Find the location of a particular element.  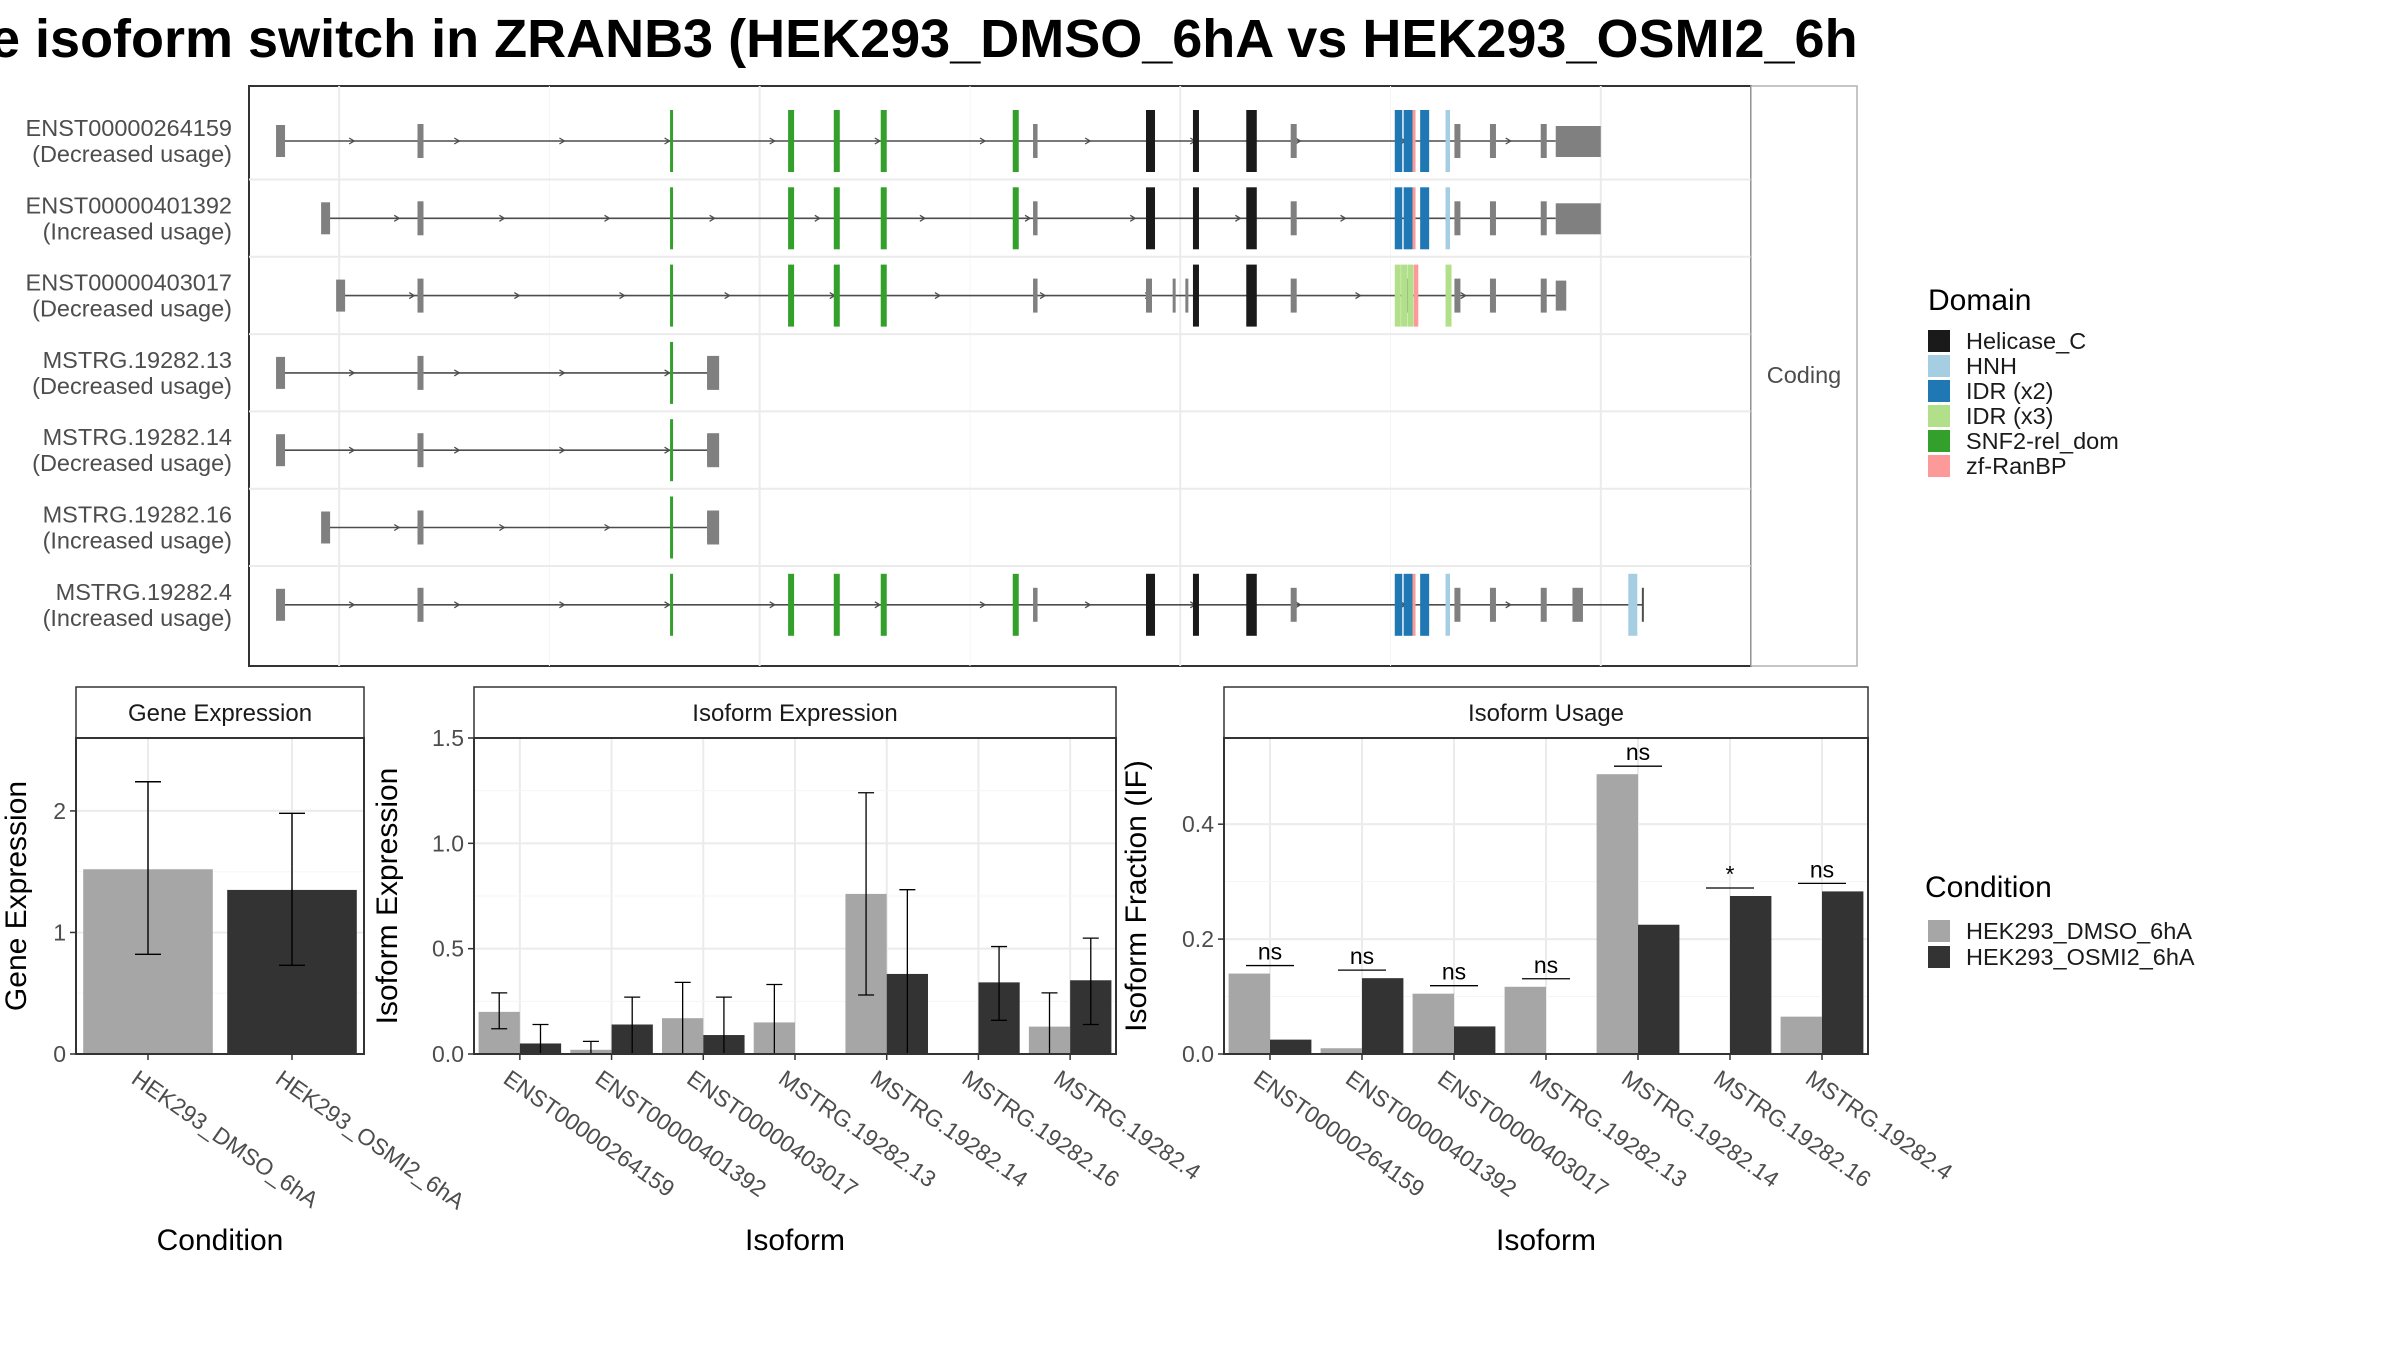

legend-label: IDR (x3) is located at coordinates (2009, 416).